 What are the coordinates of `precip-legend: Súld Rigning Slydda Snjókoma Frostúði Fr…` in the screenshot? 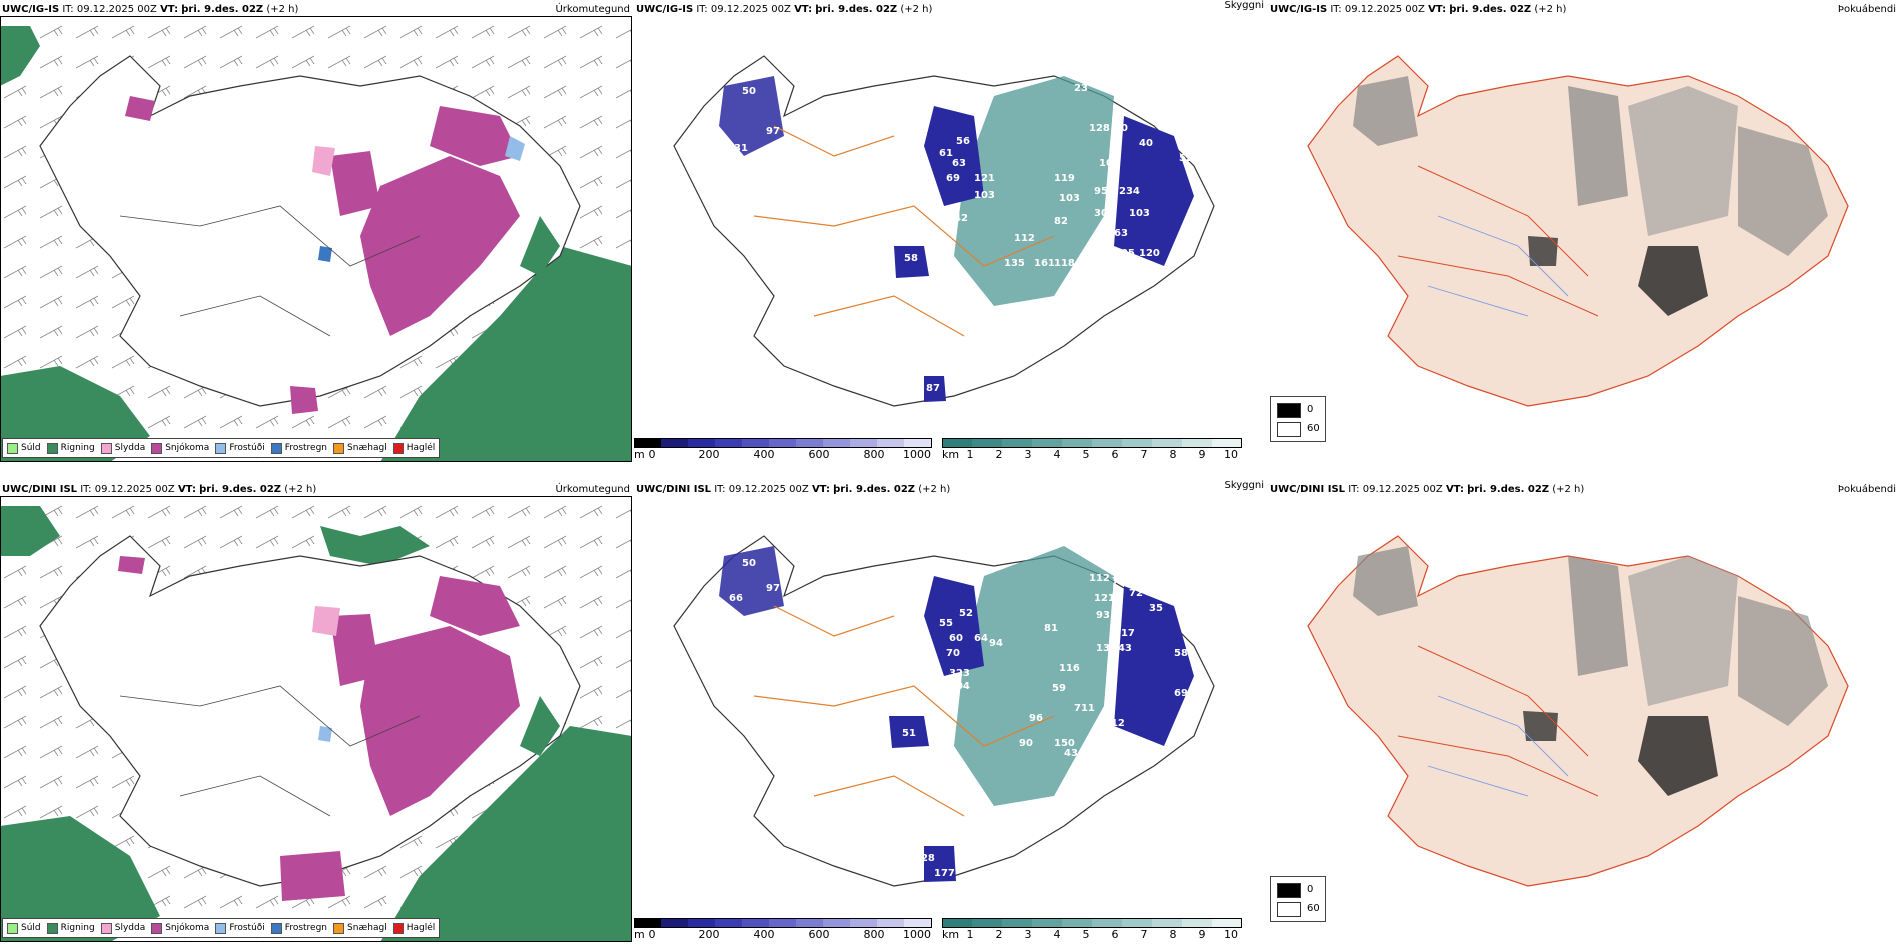 It's located at (221, 448).